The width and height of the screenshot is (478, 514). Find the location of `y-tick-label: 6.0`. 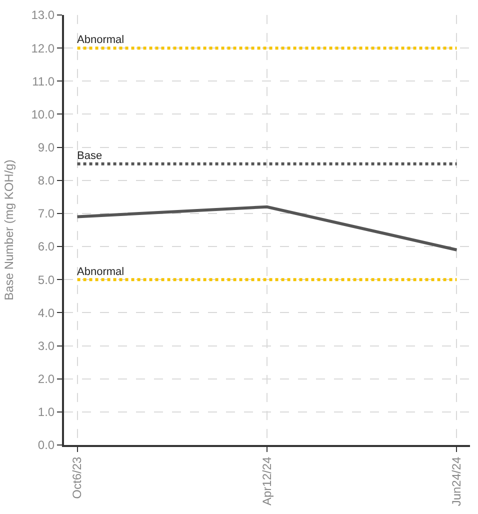

y-tick-label: 6.0 is located at coordinates (46, 247).